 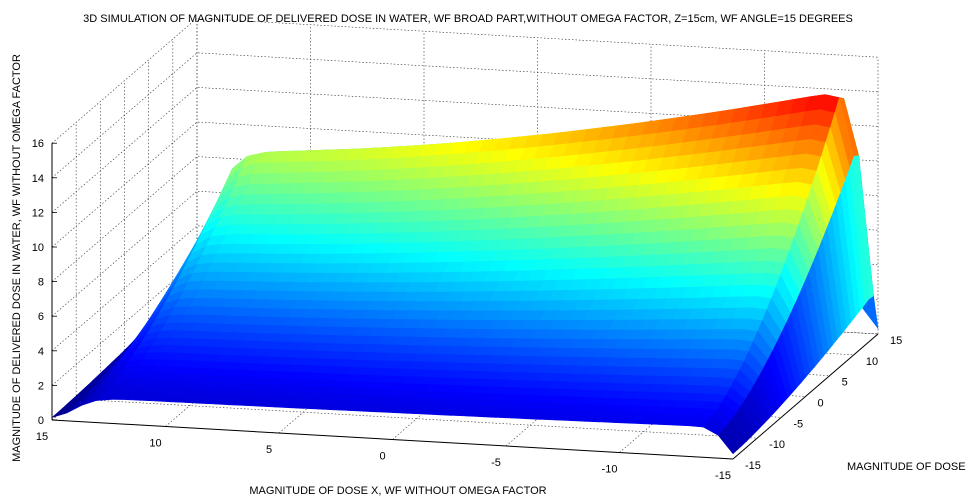 What do you see at coordinates (610, 470) in the screenshot?
I see `x-tick-label: -10` at bounding box center [610, 470].